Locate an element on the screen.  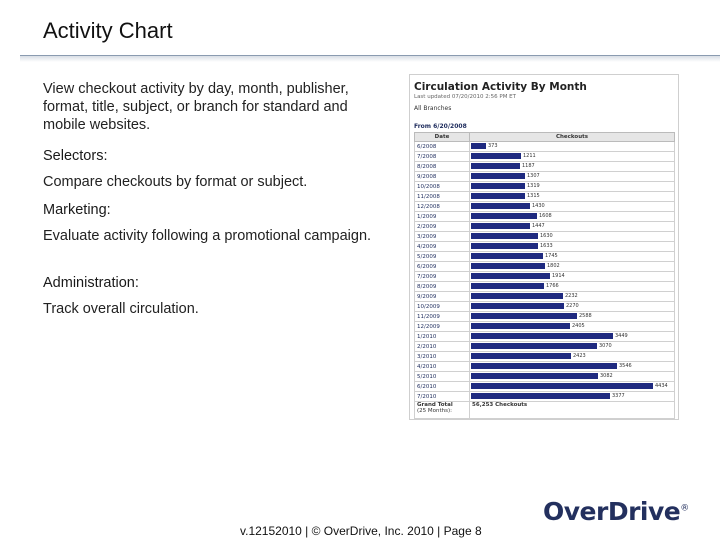
bar-cell: 1187 is located at coordinates (572, 166).